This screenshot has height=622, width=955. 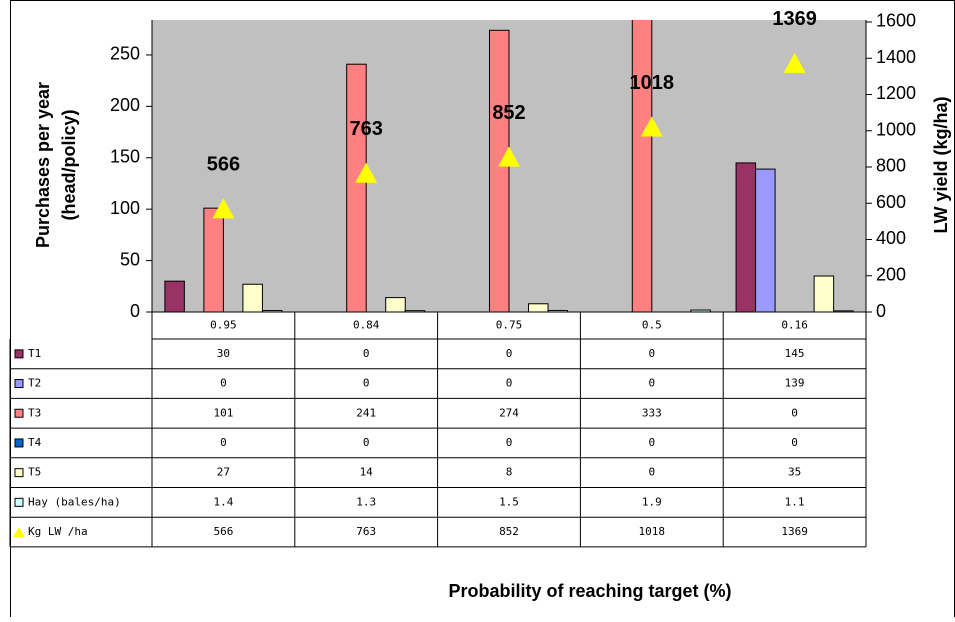 I want to click on y2-tick-label: 1600, so click(x=896, y=21).